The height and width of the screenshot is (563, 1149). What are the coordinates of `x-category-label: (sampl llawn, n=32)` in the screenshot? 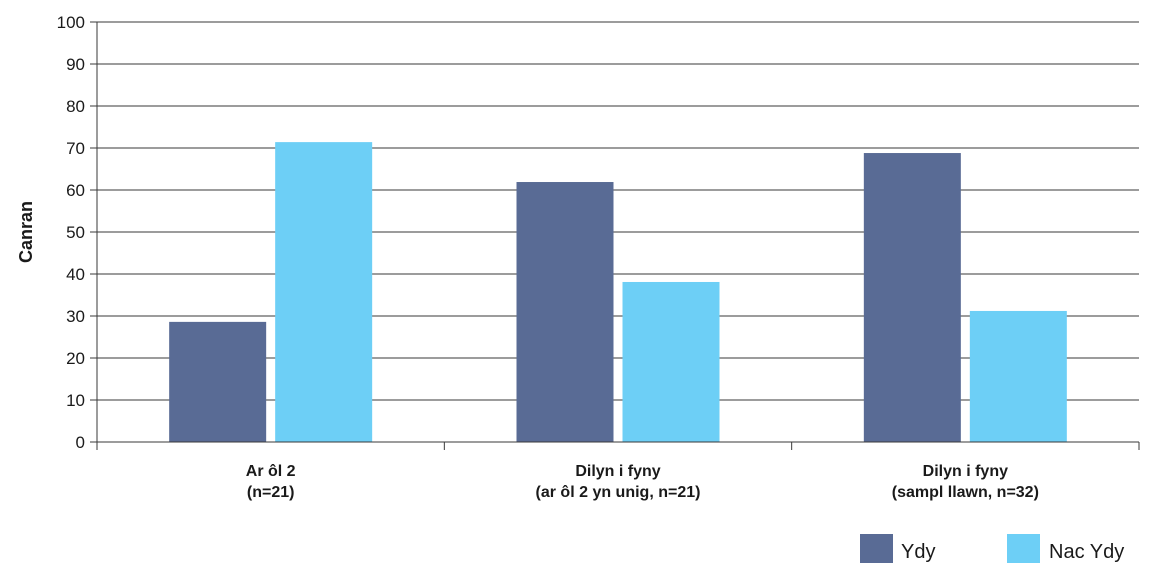 It's located at (965, 492).